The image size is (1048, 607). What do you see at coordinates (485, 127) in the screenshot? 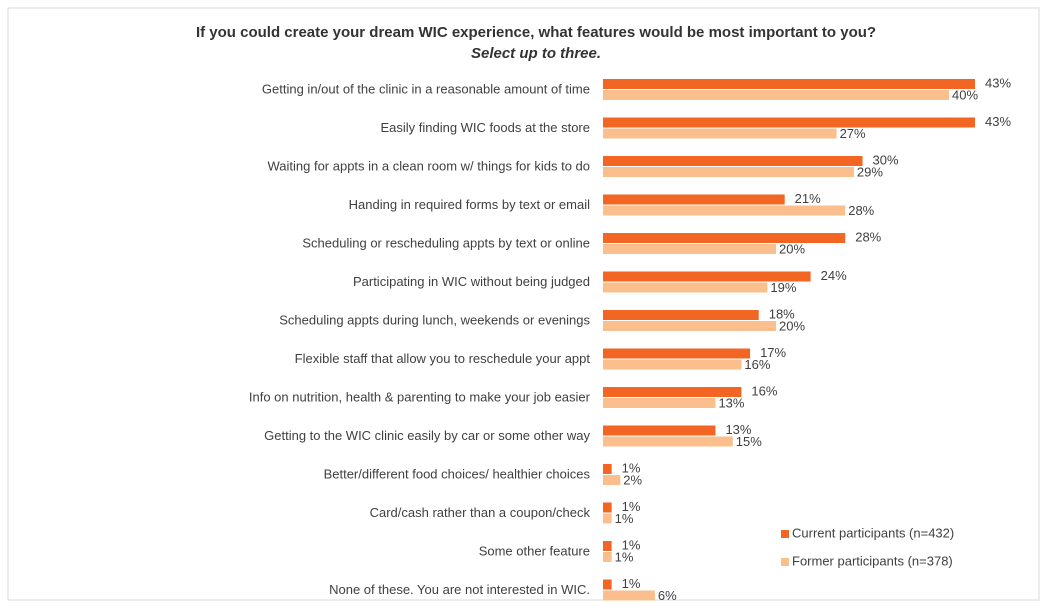
I see `category-label: Easily finding WIC foods at the store` at bounding box center [485, 127].